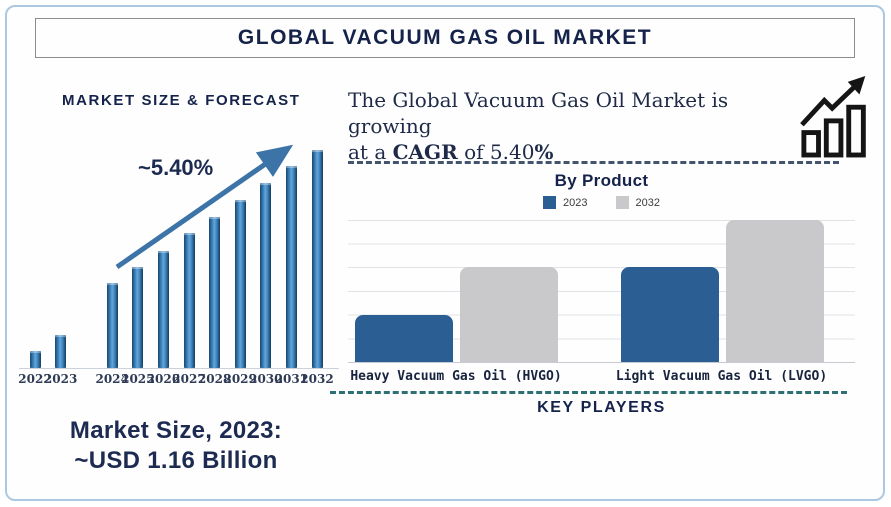  What do you see at coordinates (317, 379) in the screenshot?
I see `forecast-axis-label-2032: 2032` at bounding box center [317, 379].